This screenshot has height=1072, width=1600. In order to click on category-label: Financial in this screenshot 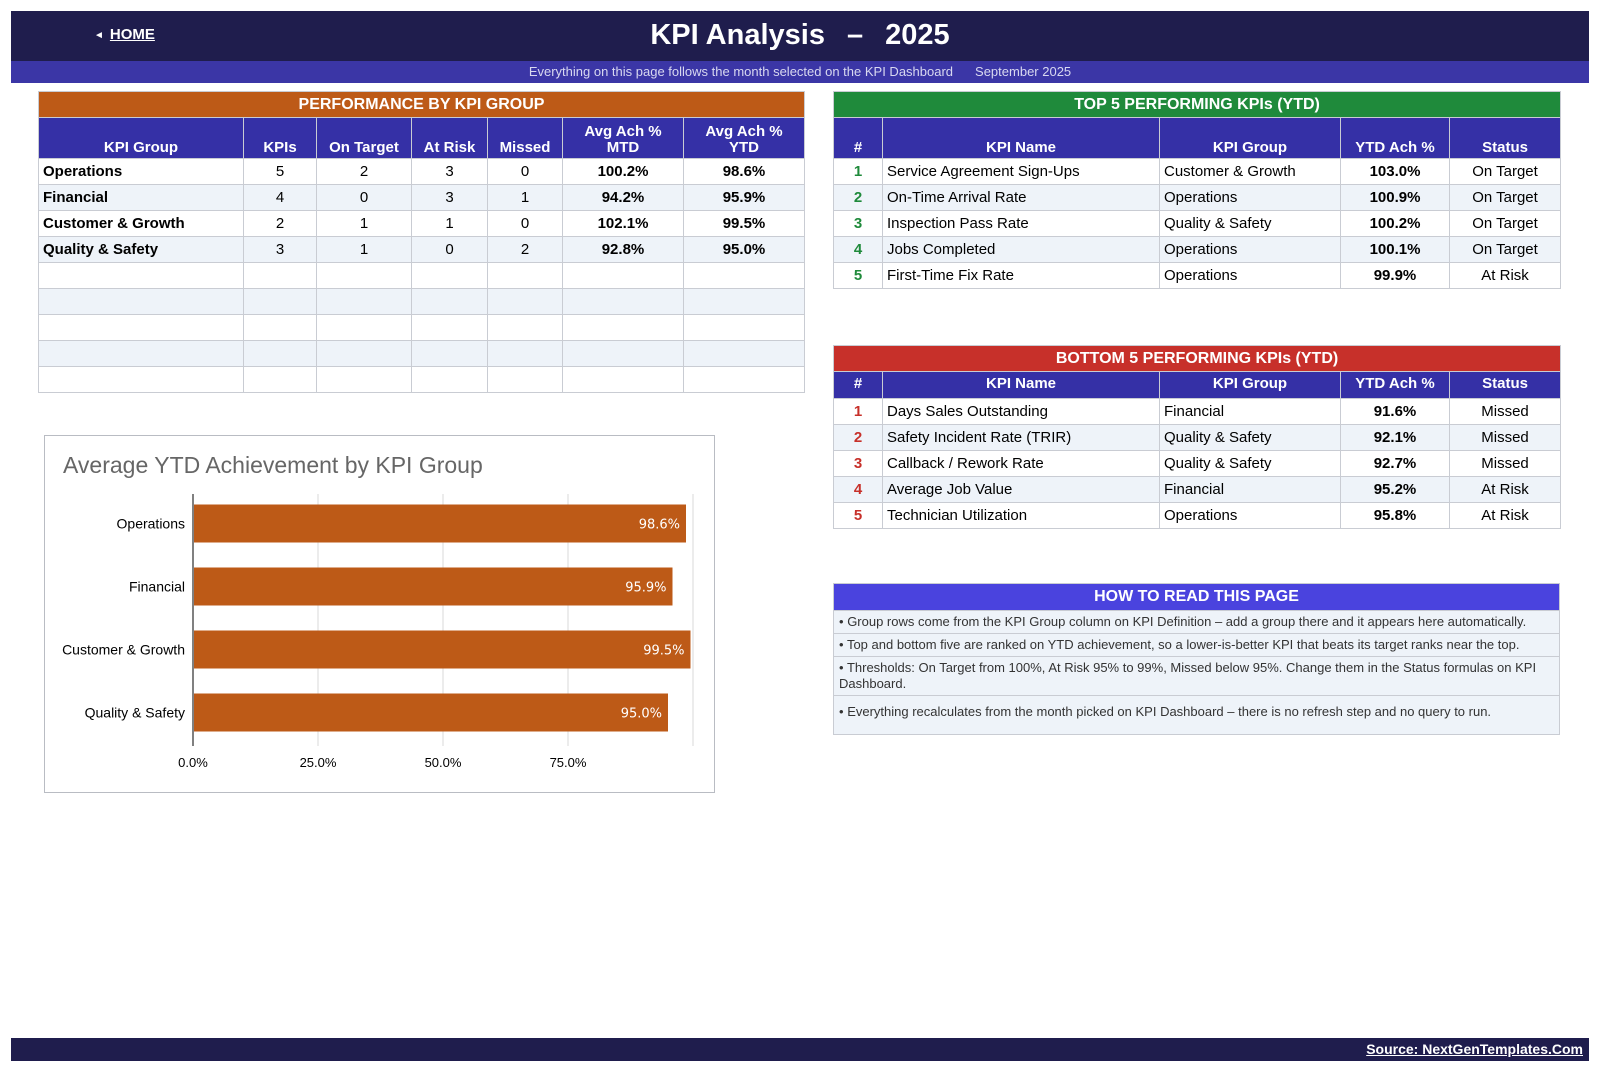, I will do `click(157, 587)`.